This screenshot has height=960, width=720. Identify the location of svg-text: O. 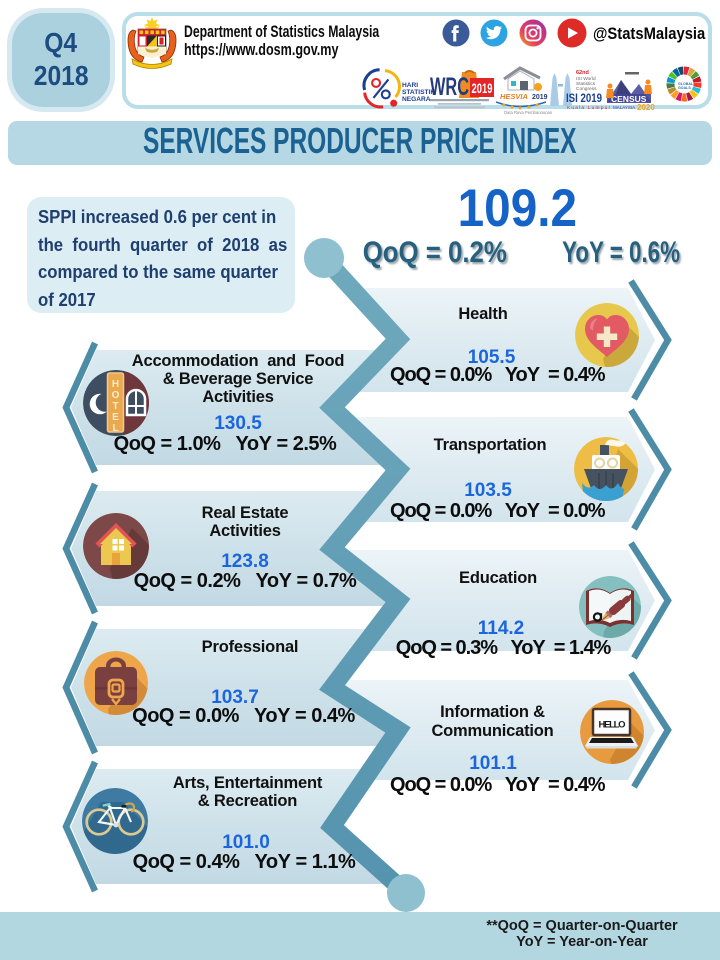
(116, 395).